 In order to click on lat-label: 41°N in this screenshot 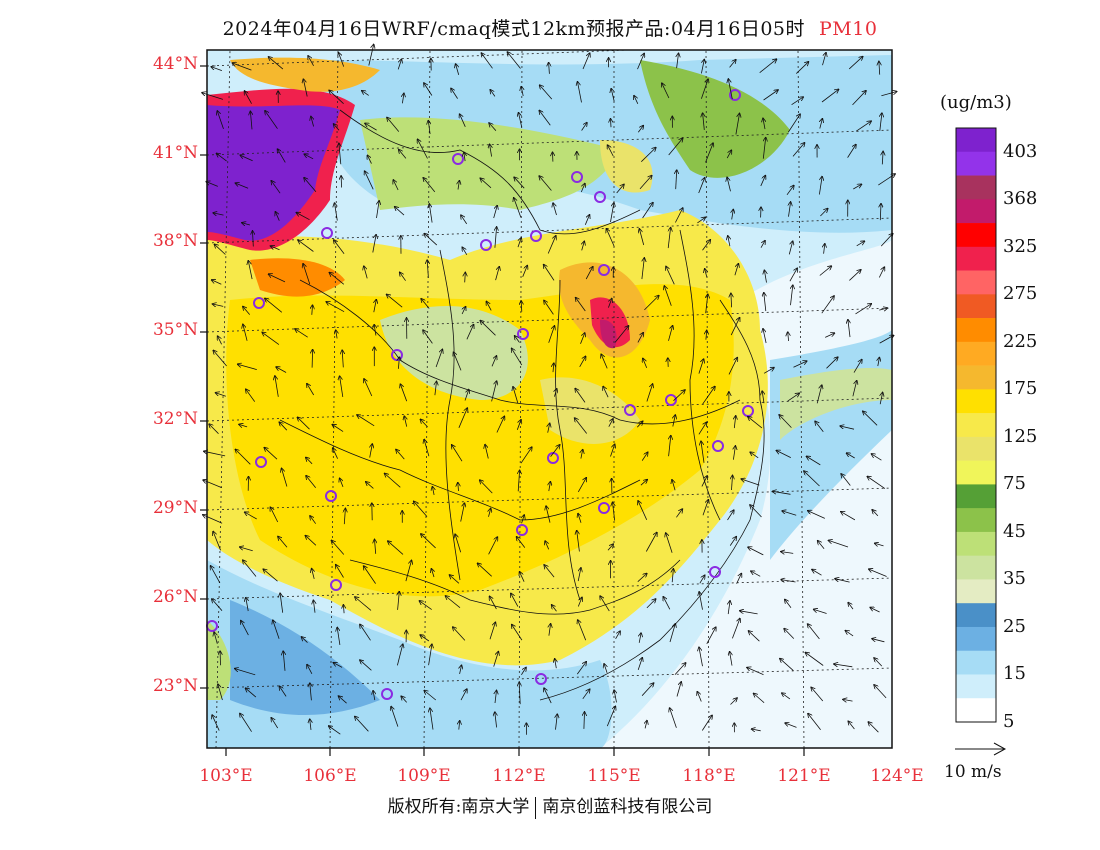, I will do `click(175, 153)`.